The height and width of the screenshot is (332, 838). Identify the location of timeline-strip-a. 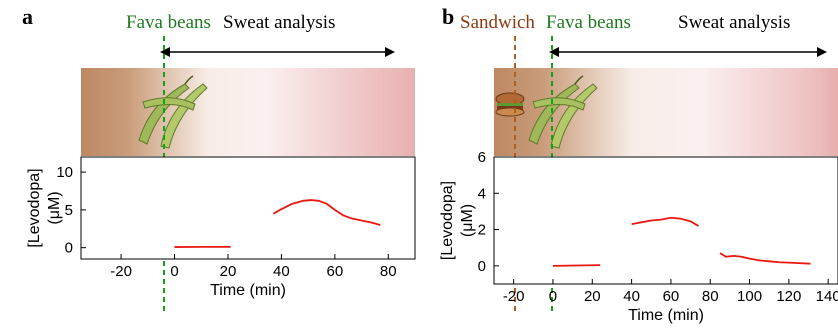
(248, 112).